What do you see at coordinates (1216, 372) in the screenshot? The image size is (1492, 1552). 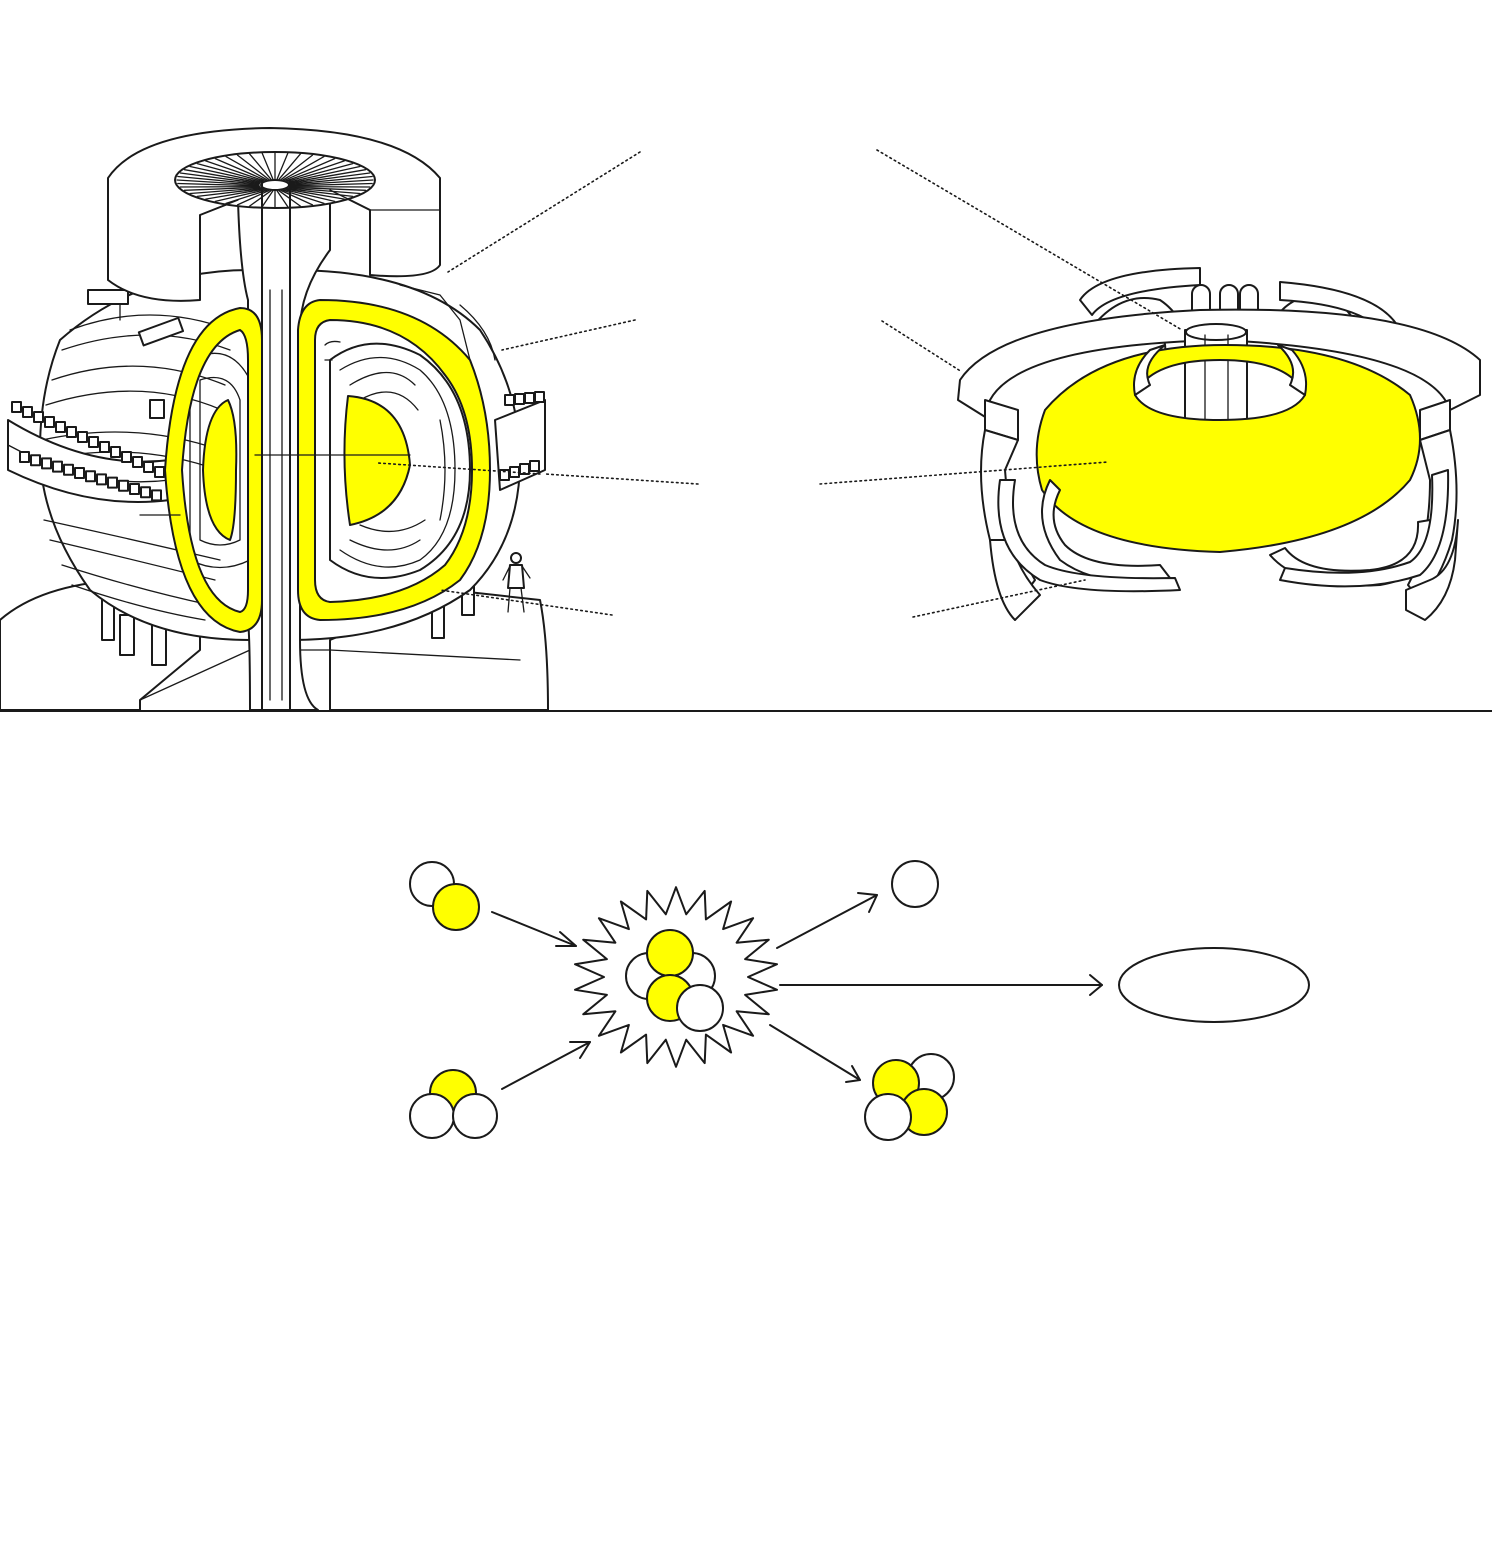 I see `central-post` at bounding box center [1216, 372].